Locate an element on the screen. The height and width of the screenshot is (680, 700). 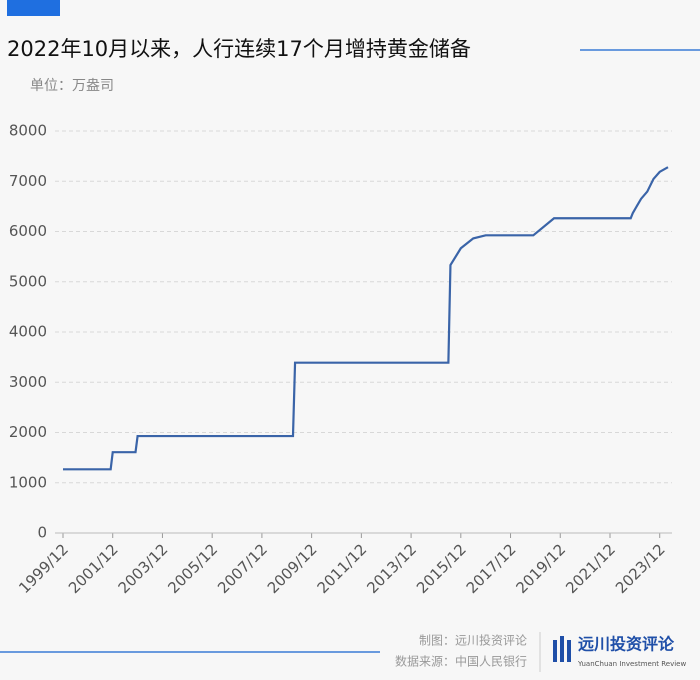
logo-subtext: YuanChuan Investment Review is located at coordinates (631, 664).